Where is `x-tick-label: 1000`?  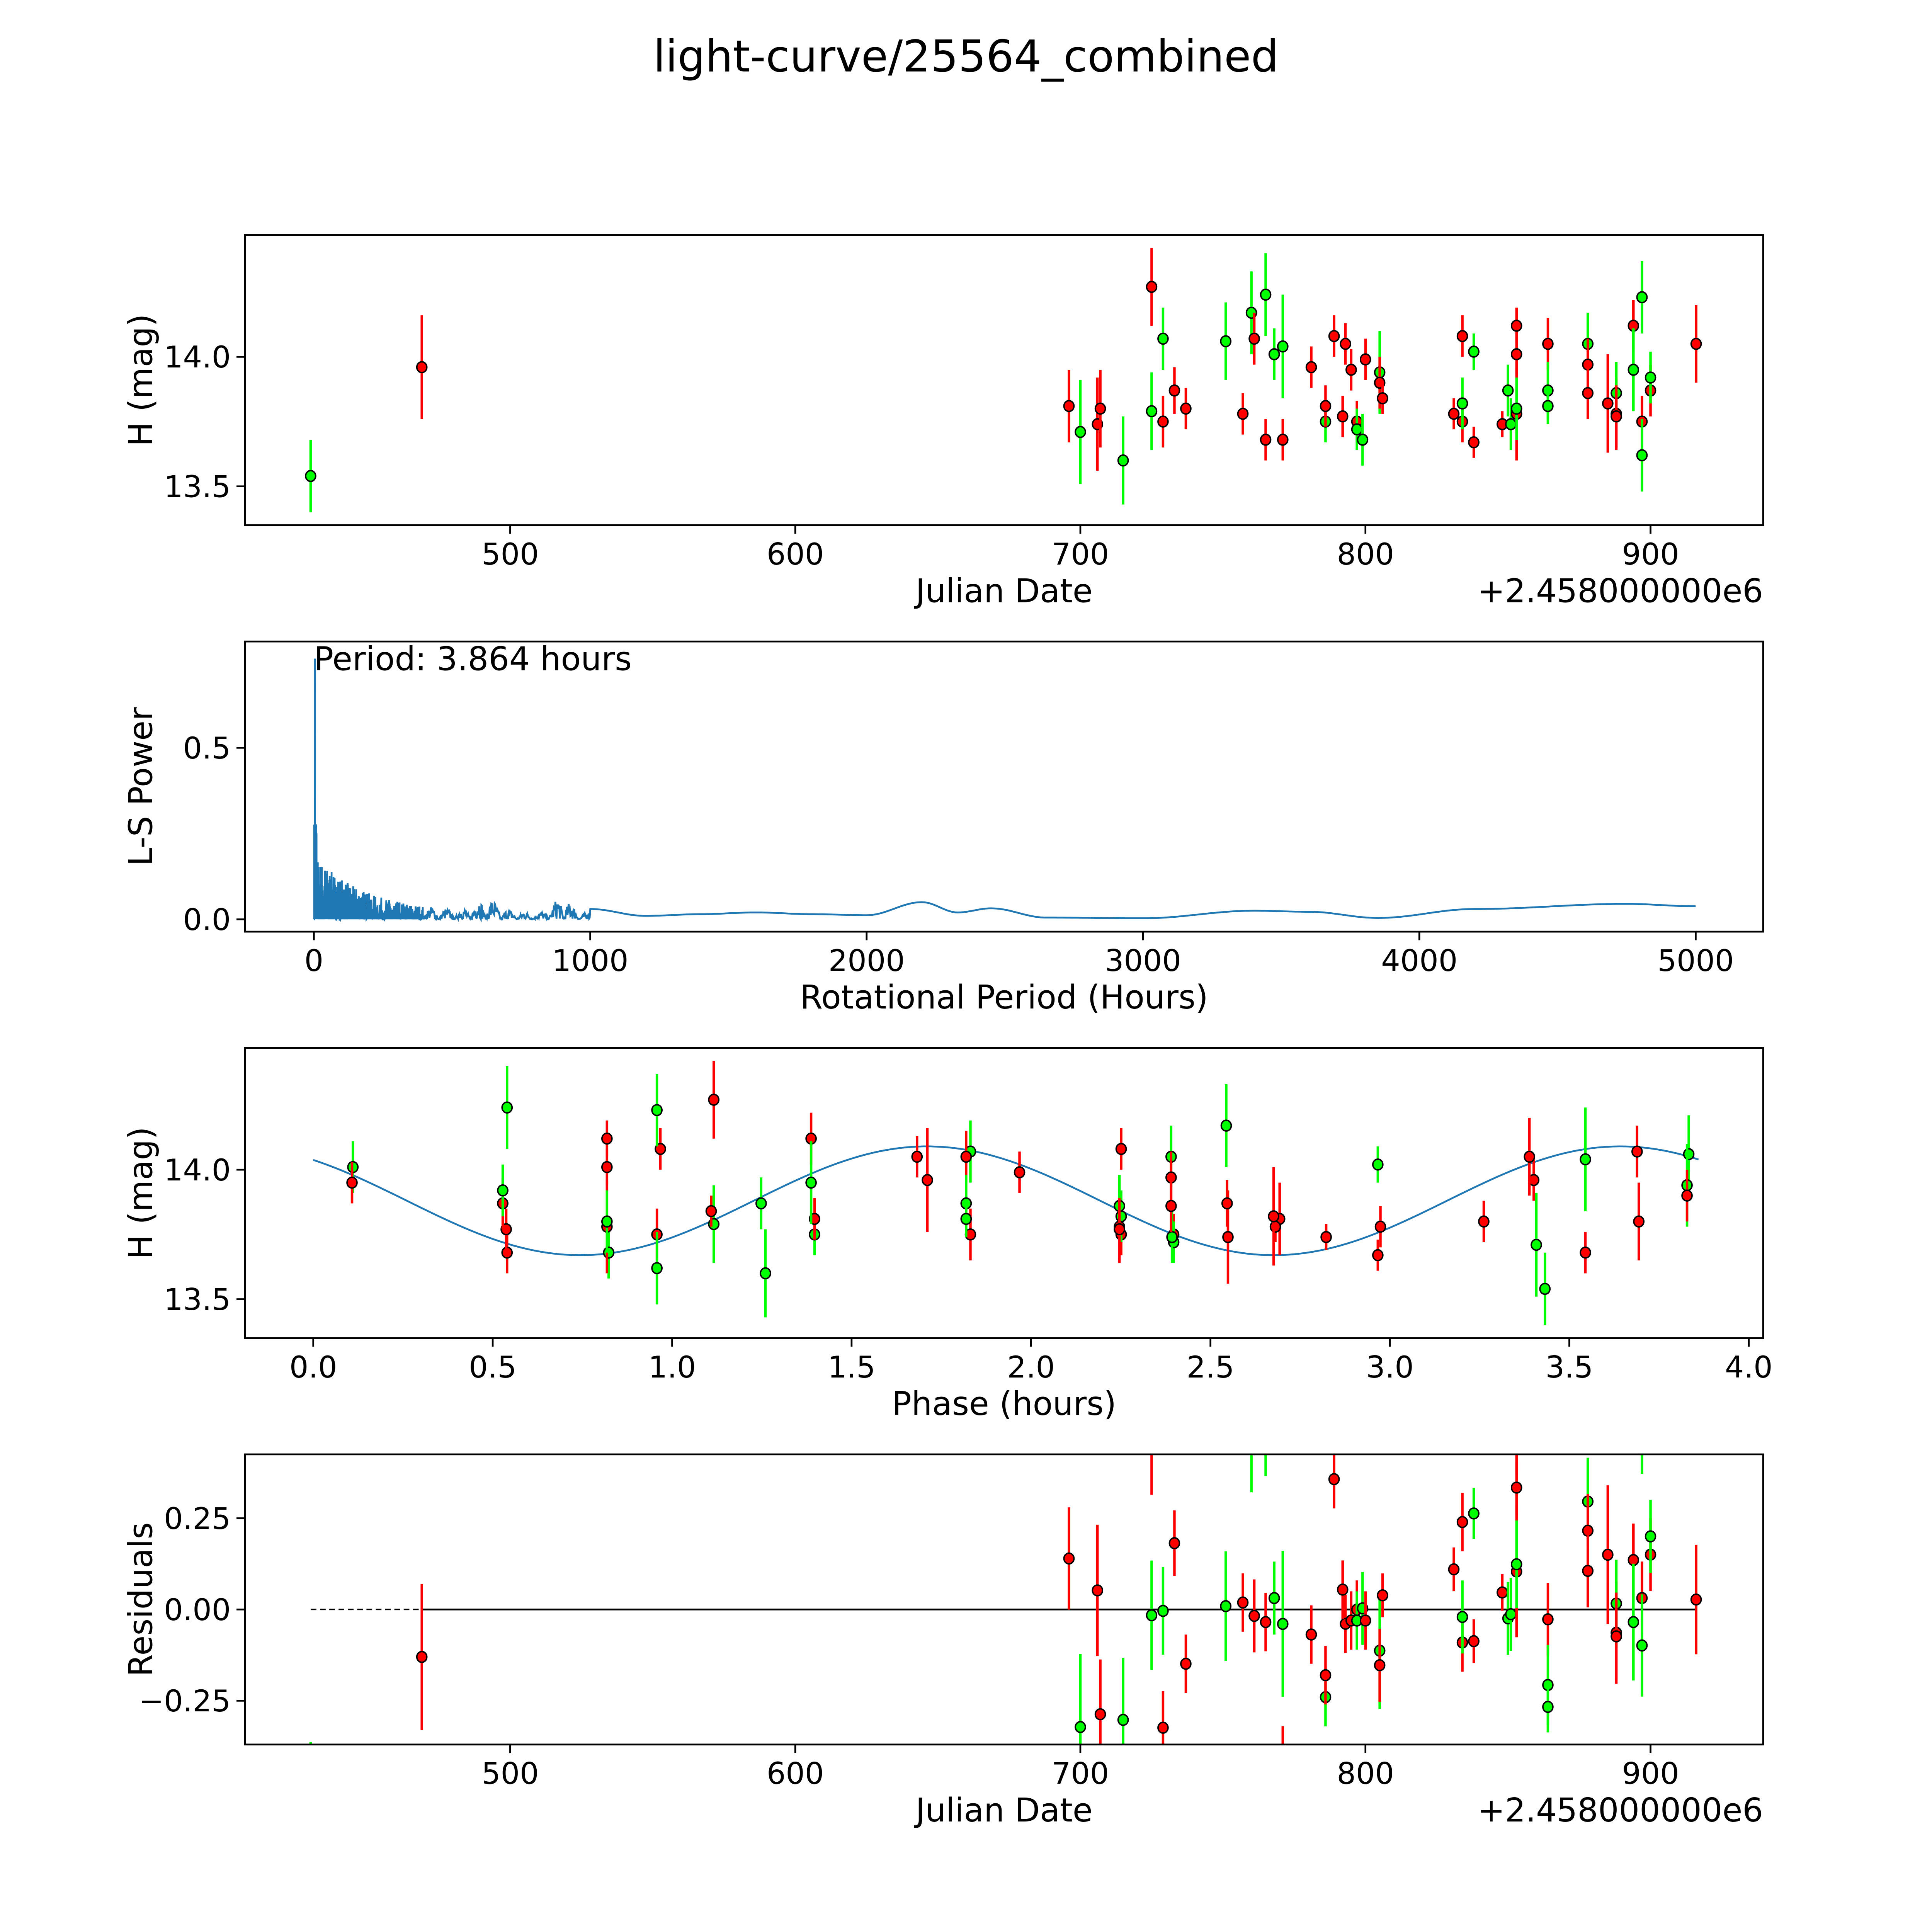
x-tick-label: 1000 is located at coordinates (590, 961).